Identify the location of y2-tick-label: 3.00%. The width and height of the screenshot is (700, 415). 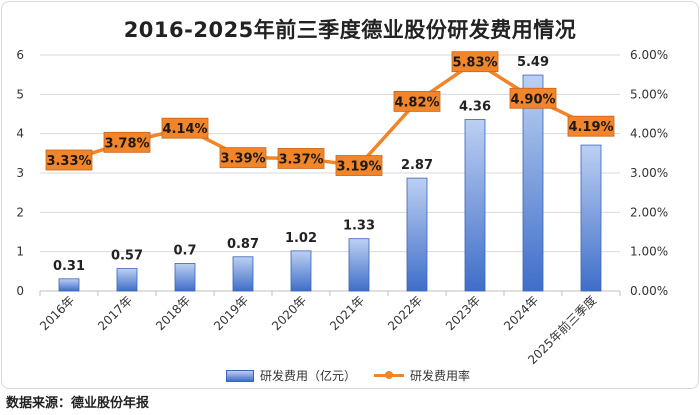
(649, 173).